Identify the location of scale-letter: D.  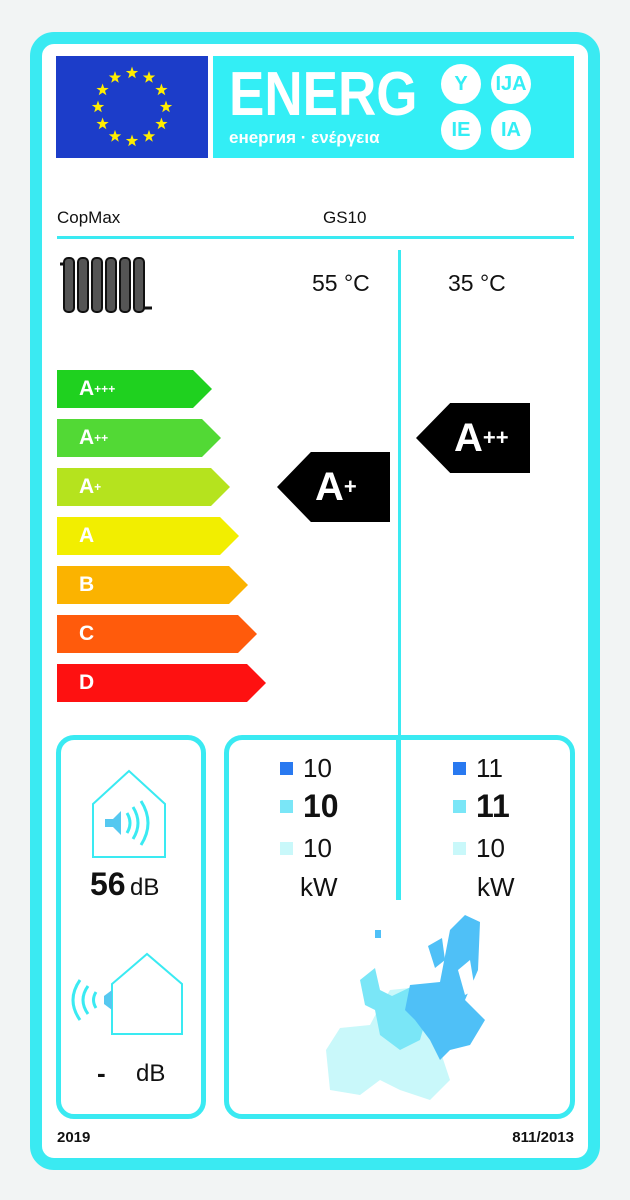
(87, 682).